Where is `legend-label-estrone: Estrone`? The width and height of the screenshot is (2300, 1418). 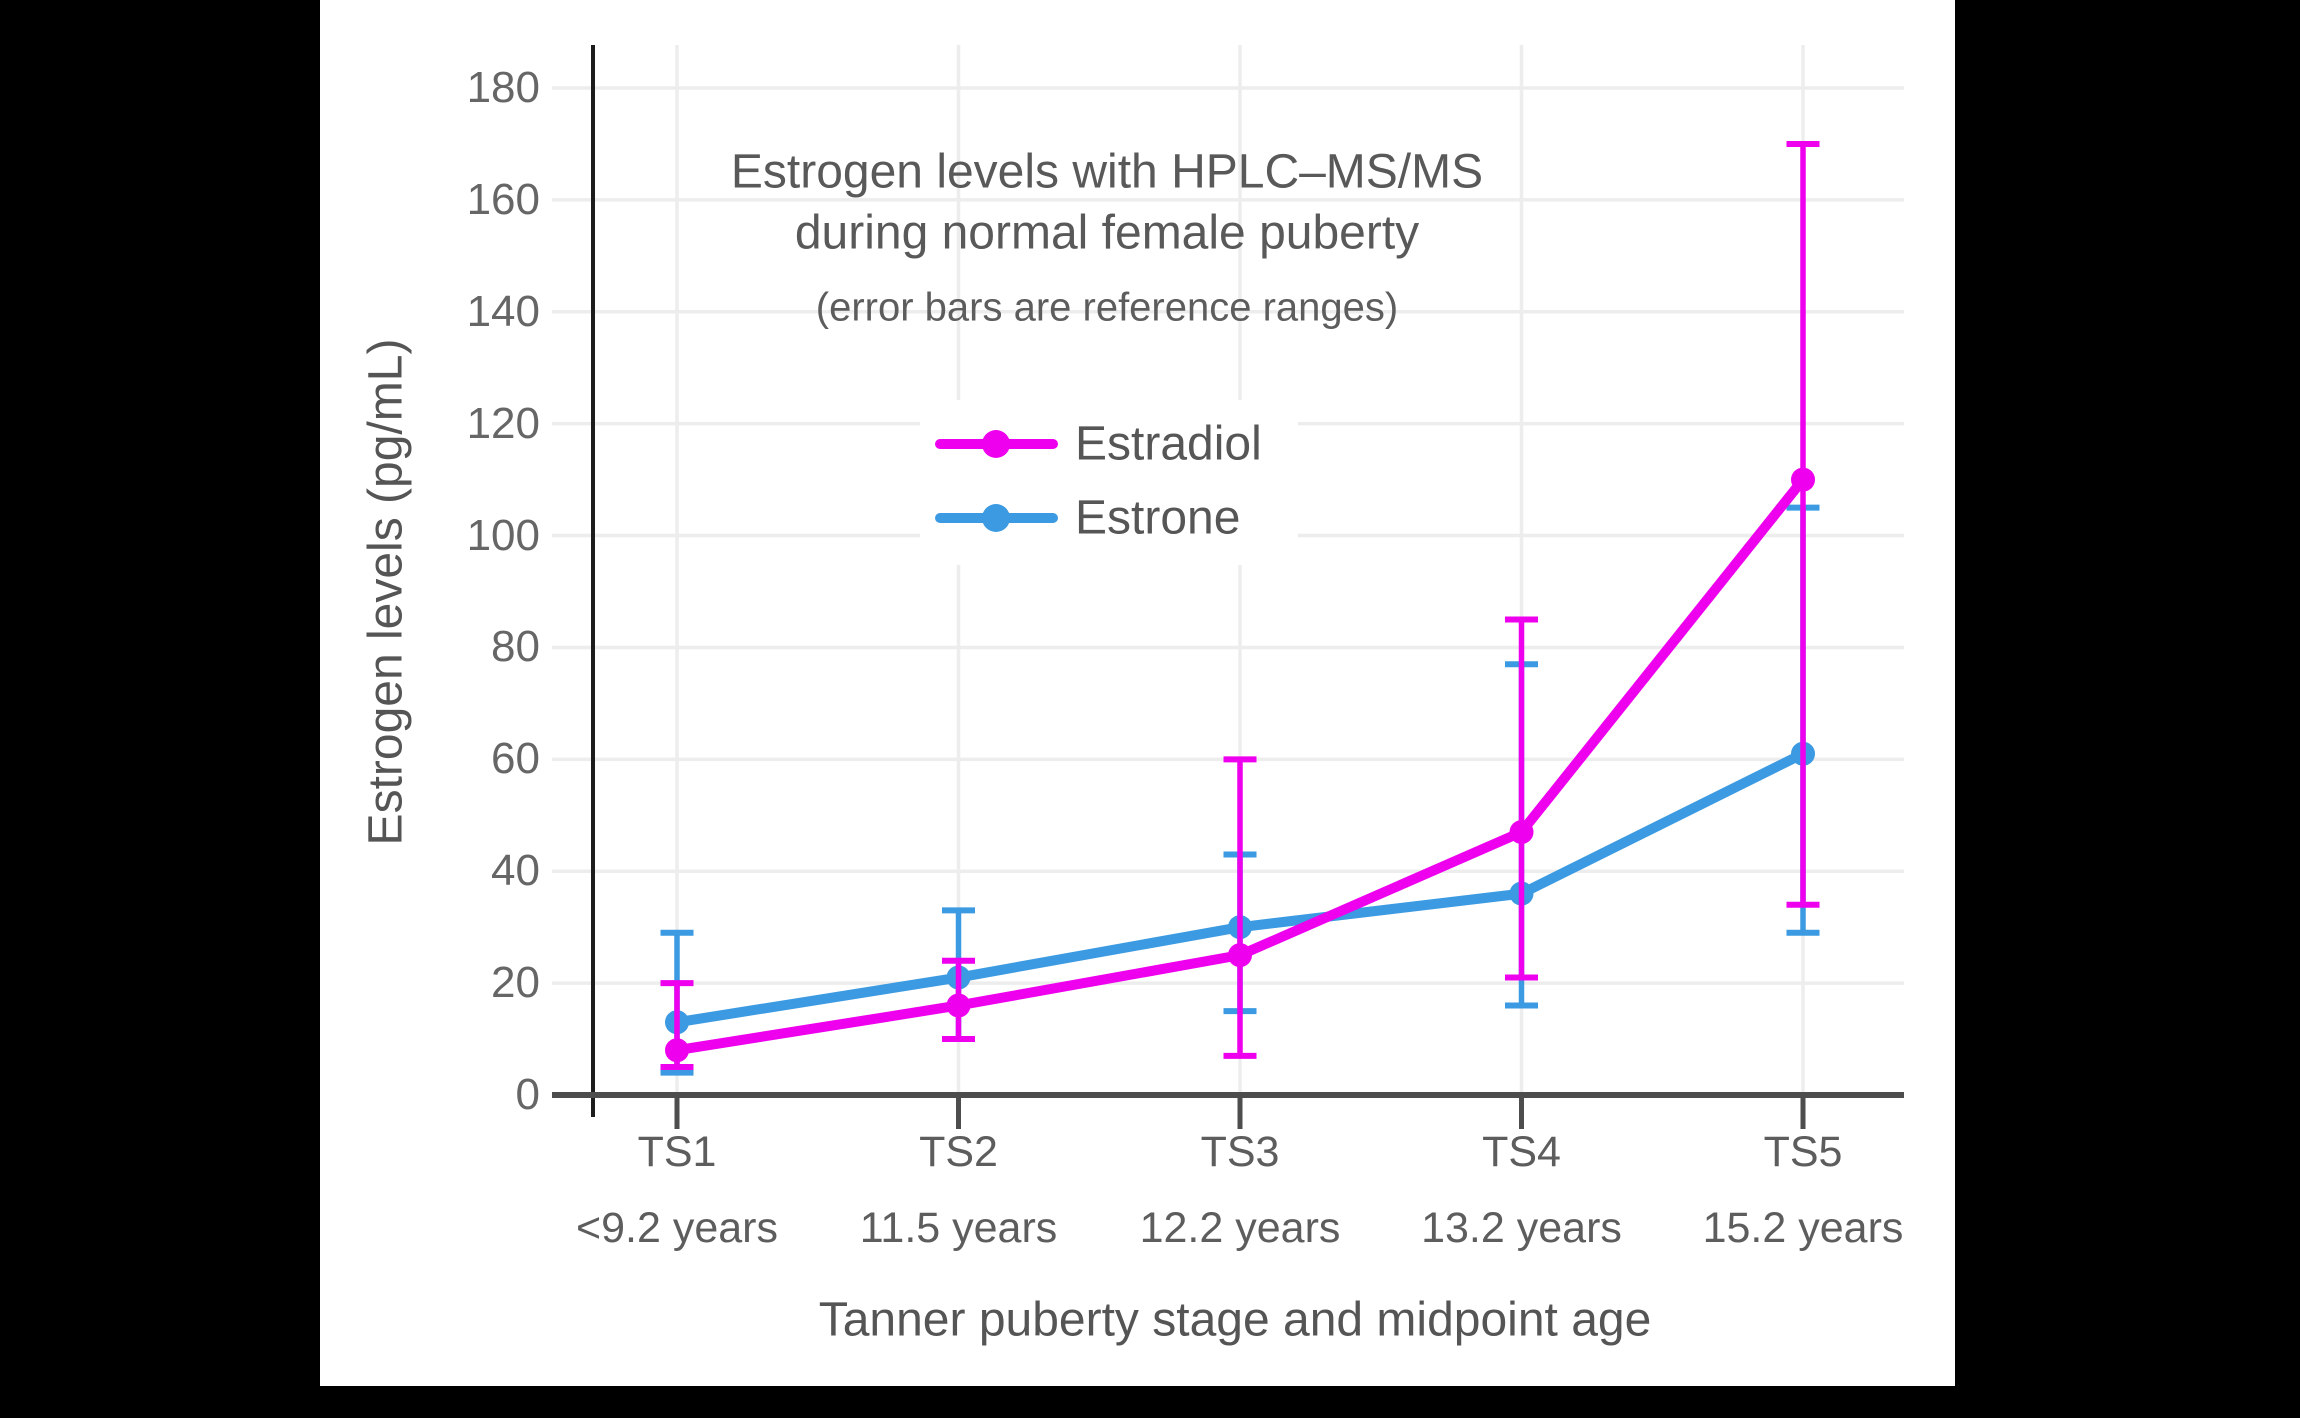 legend-label-estrone: Estrone is located at coordinates (1158, 518).